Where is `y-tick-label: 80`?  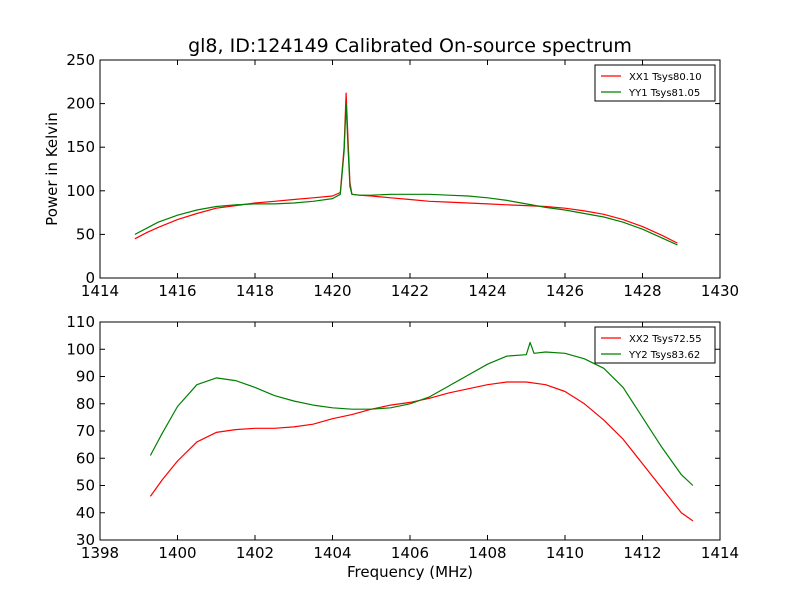 y-tick-label: 80 is located at coordinates (85, 404).